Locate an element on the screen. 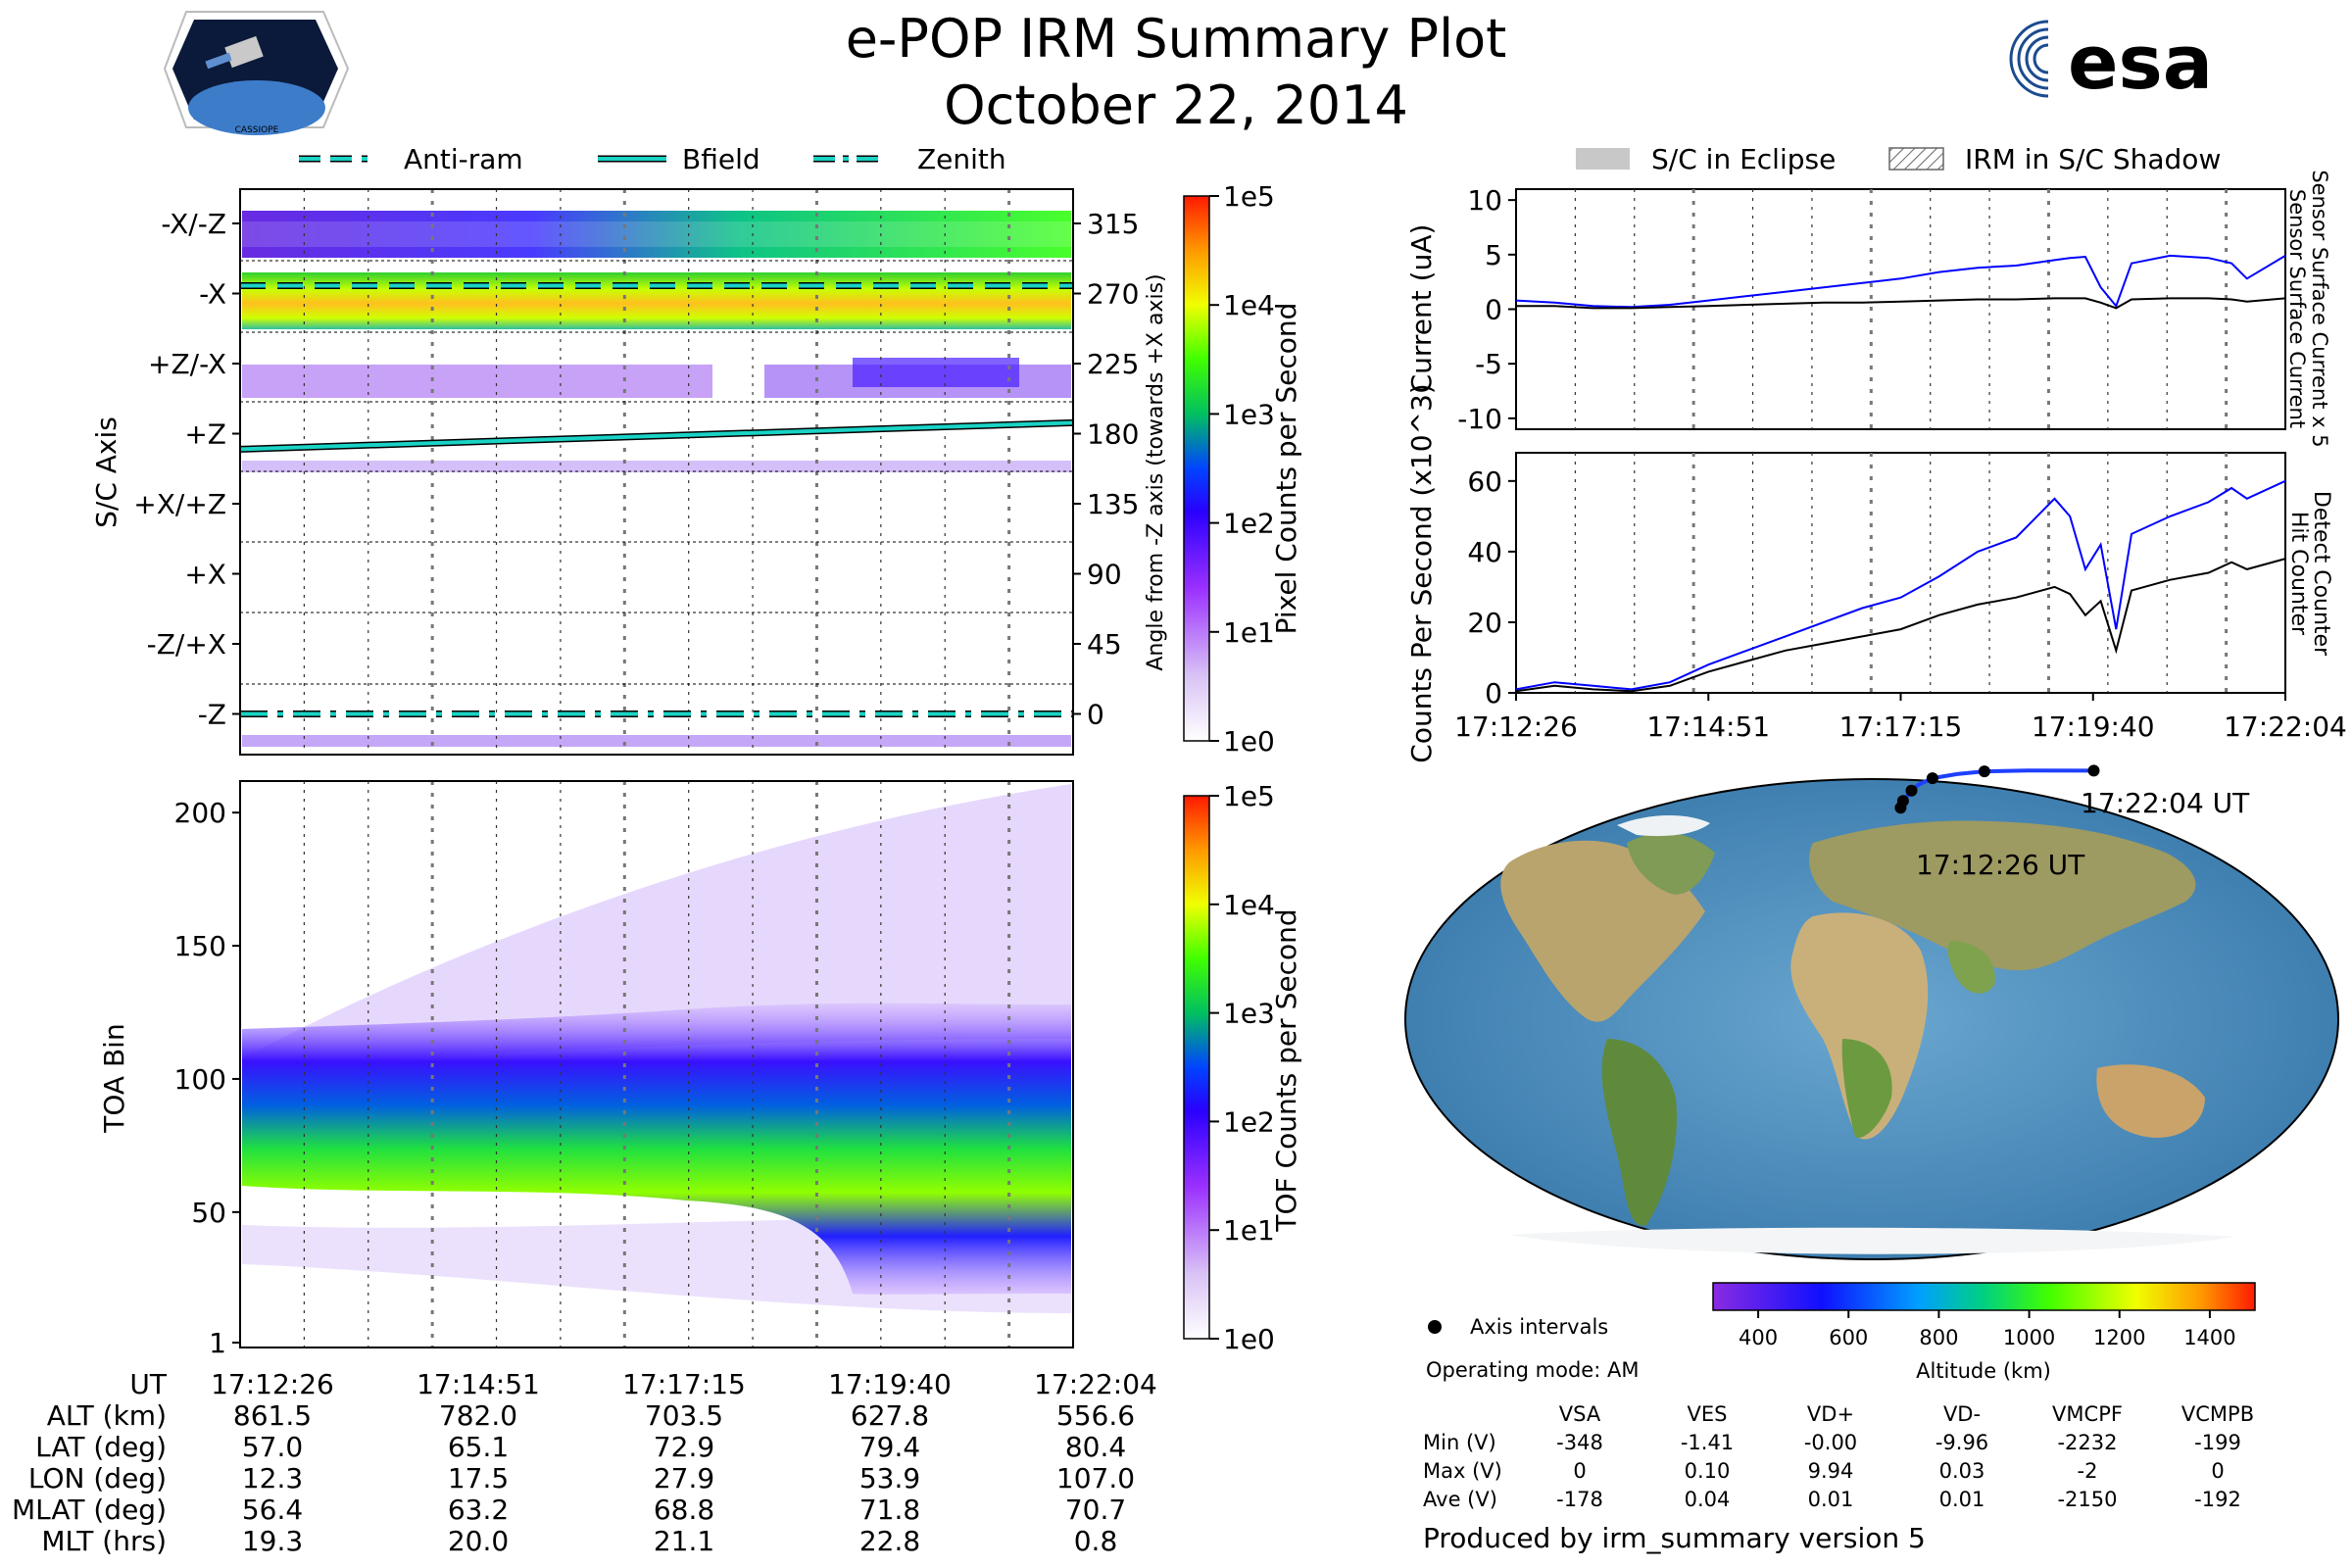 The height and width of the screenshot is (1568, 2352). legend-top-right: S/C in Eclipse IRM in S/C Shadow is located at coordinates (1898, 159).